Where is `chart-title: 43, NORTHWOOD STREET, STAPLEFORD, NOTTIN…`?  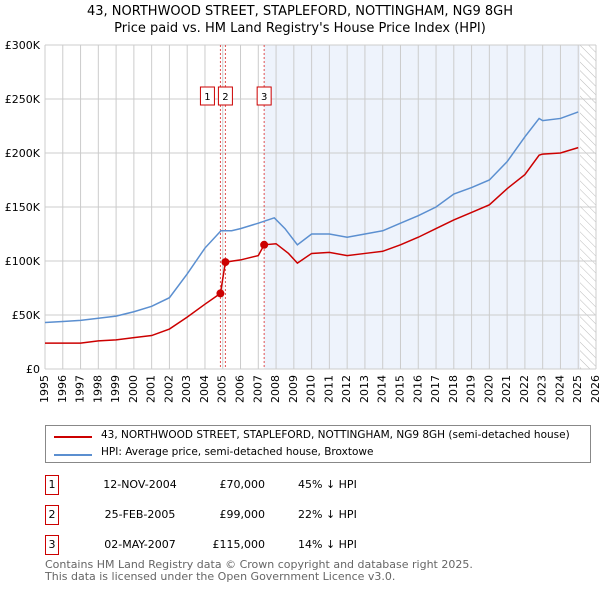
chart-title: 43, NORTHWOOD STREET, STAPLEFORD, NOTTIN… is located at coordinates (300, 11).